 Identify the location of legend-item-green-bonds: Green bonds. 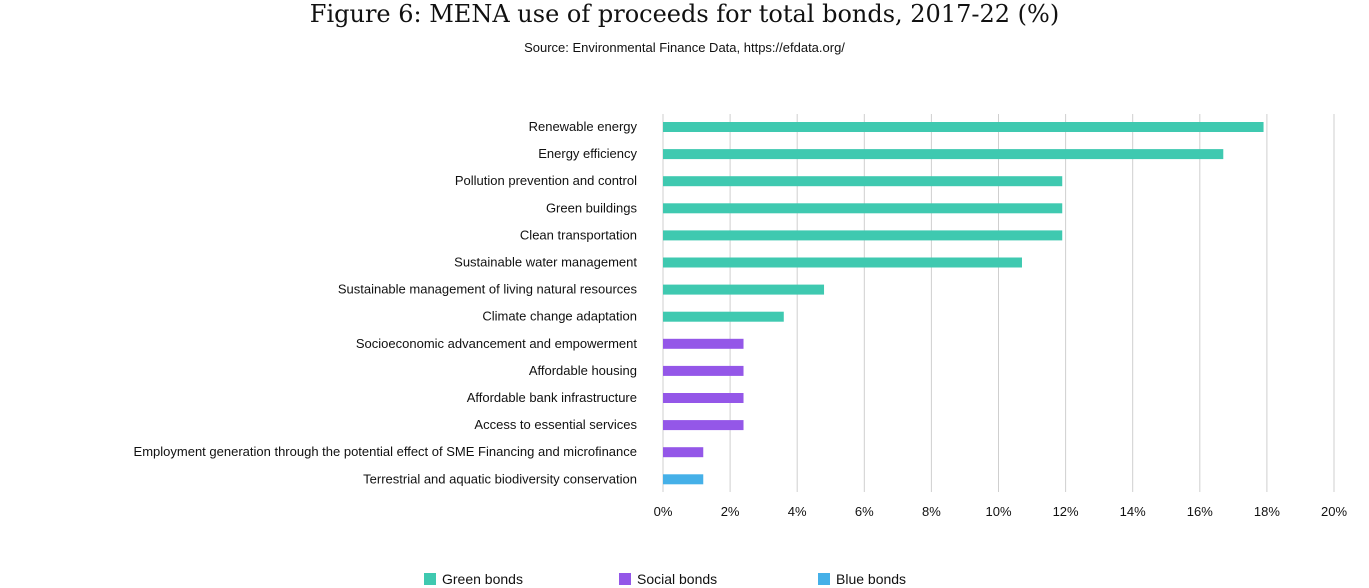
(473, 579).